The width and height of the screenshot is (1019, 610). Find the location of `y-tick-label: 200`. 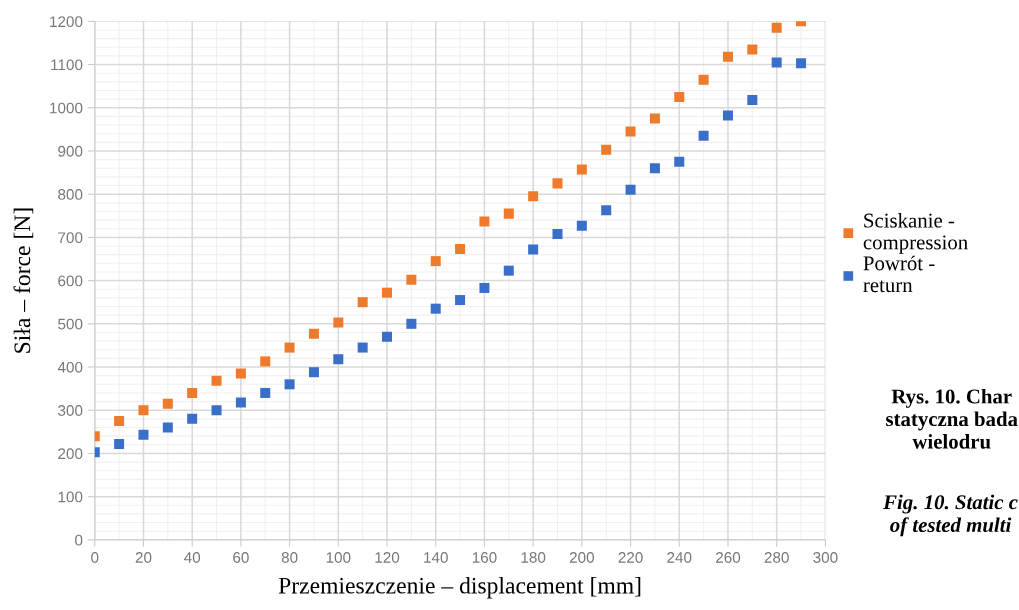

y-tick-label: 200 is located at coordinates (70, 454).